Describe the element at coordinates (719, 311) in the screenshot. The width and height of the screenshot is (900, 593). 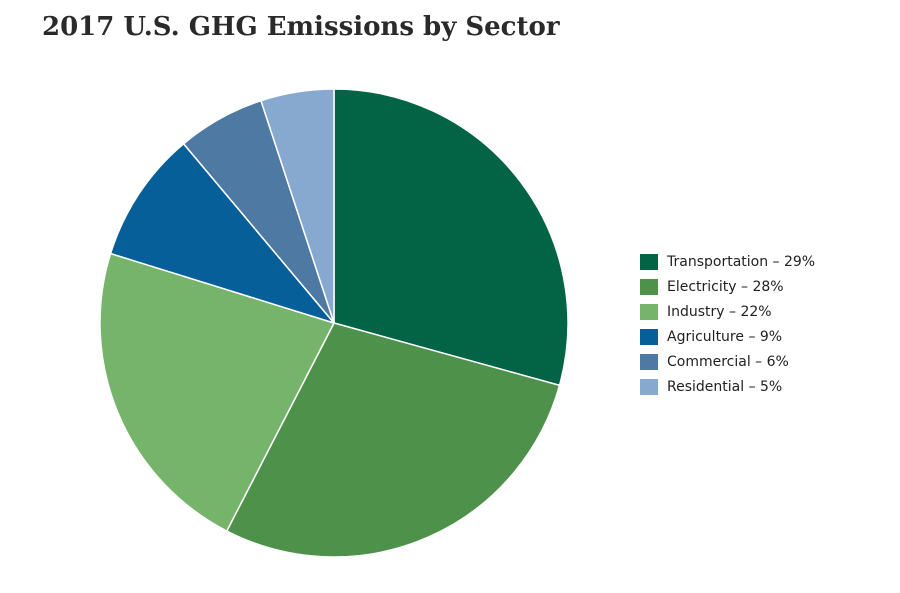
I see `legend-label: Industry – 22%` at that location.